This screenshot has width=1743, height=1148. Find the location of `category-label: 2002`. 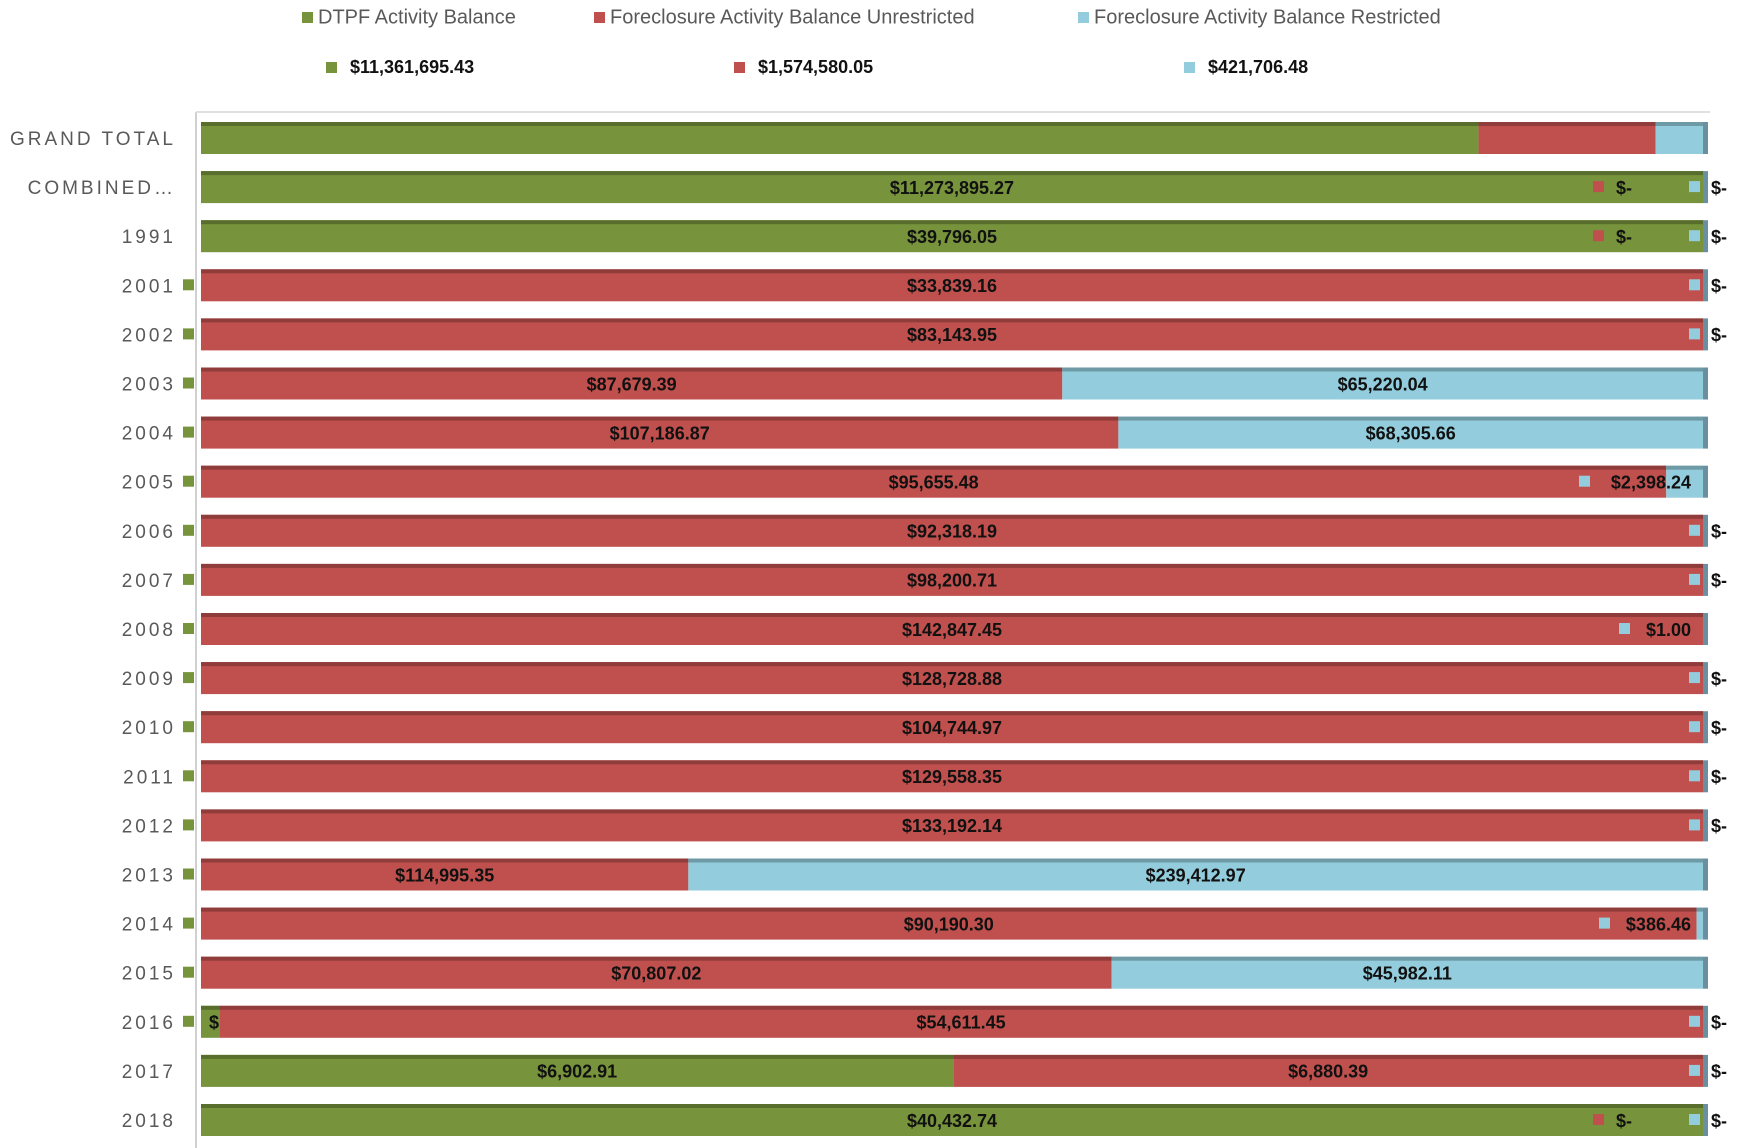

category-label: 2002 is located at coordinates (149, 335).